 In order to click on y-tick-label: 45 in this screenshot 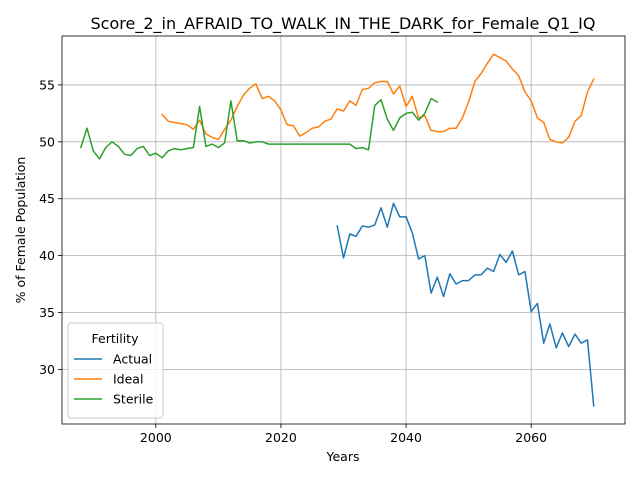, I will do `click(47, 198)`.